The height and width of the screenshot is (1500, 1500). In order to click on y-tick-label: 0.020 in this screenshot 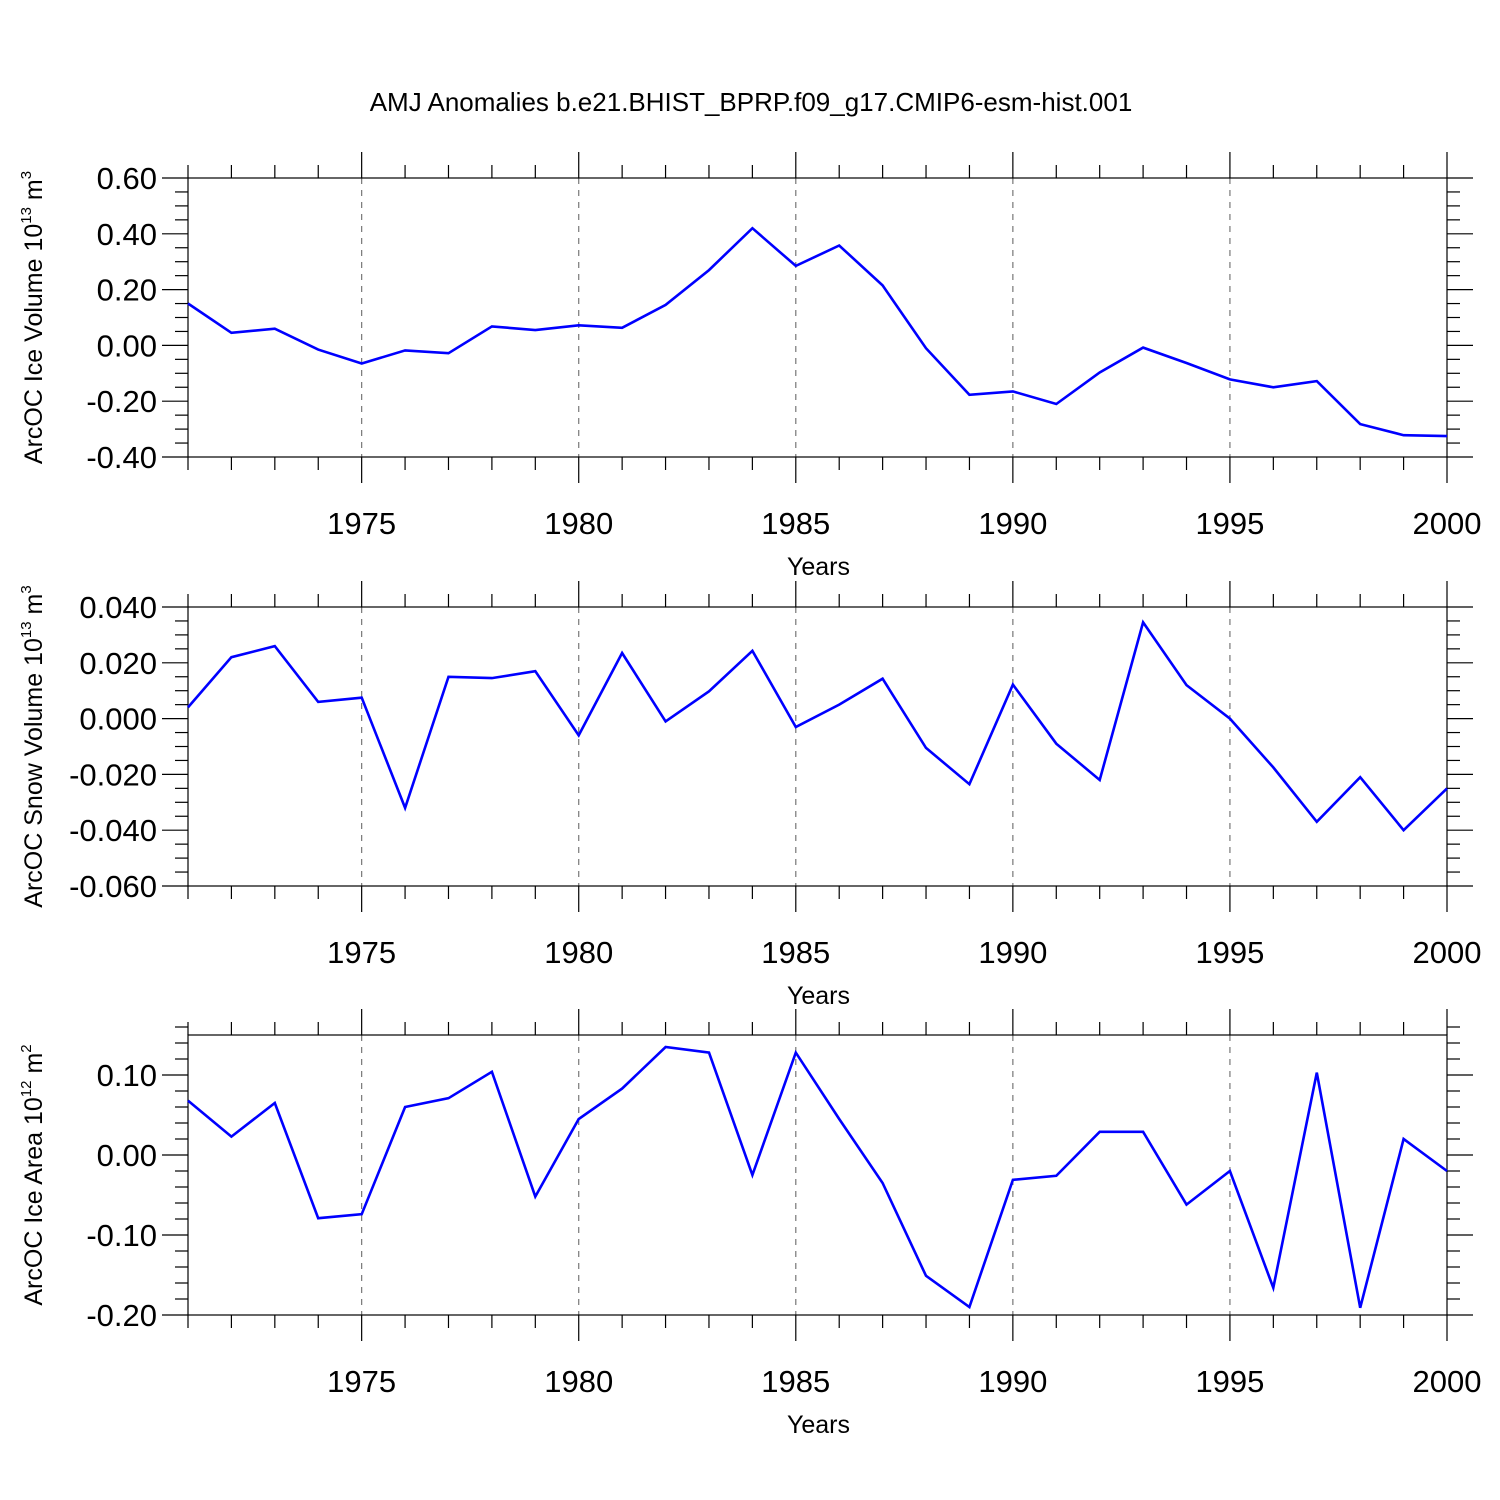, I will do `click(118, 663)`.